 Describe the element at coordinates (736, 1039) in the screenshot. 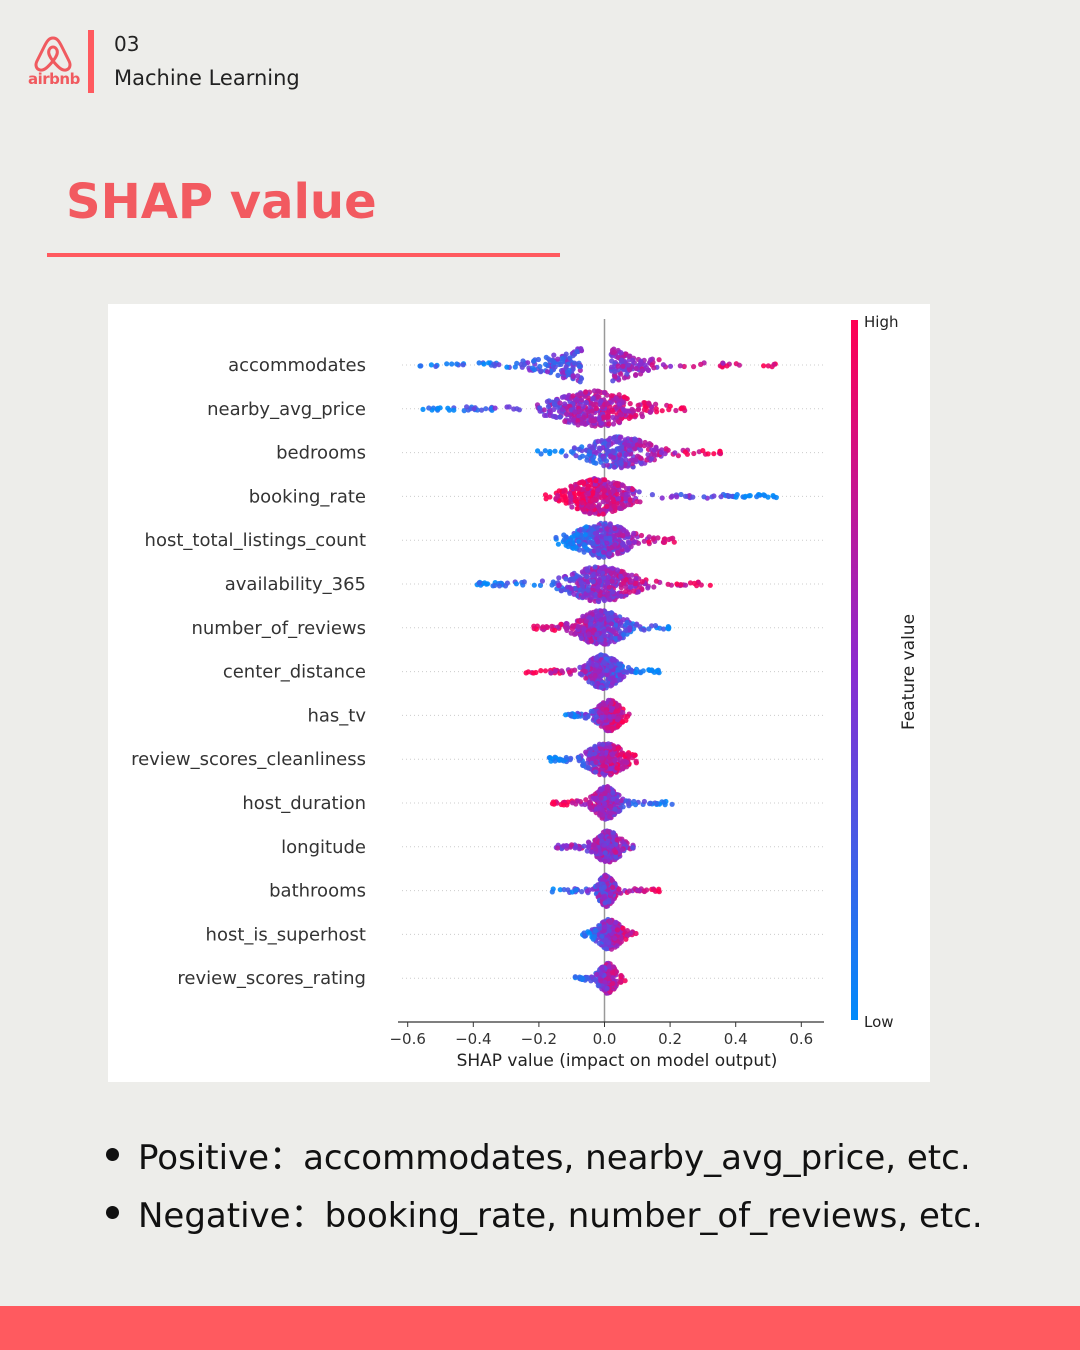

I see `x-tick-label: 0.4` at that location.